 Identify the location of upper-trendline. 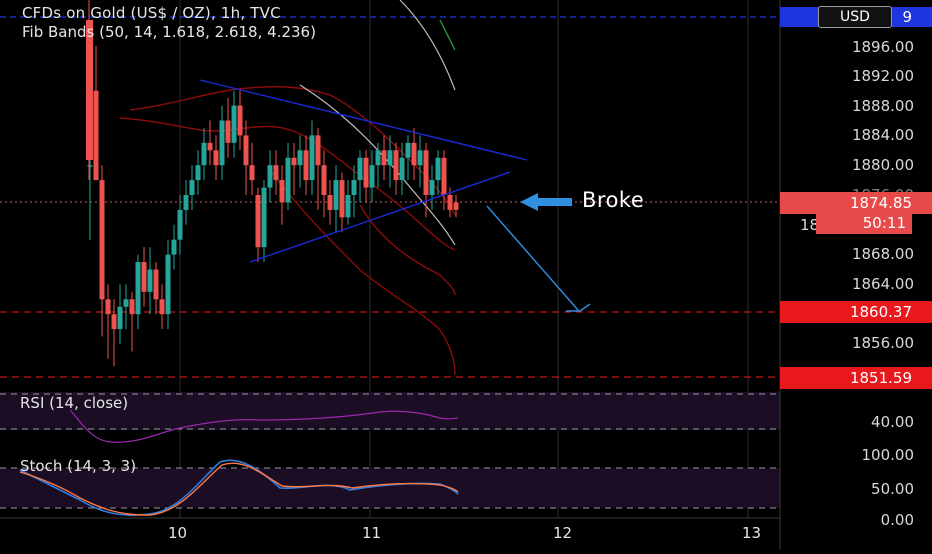
(363, 120).